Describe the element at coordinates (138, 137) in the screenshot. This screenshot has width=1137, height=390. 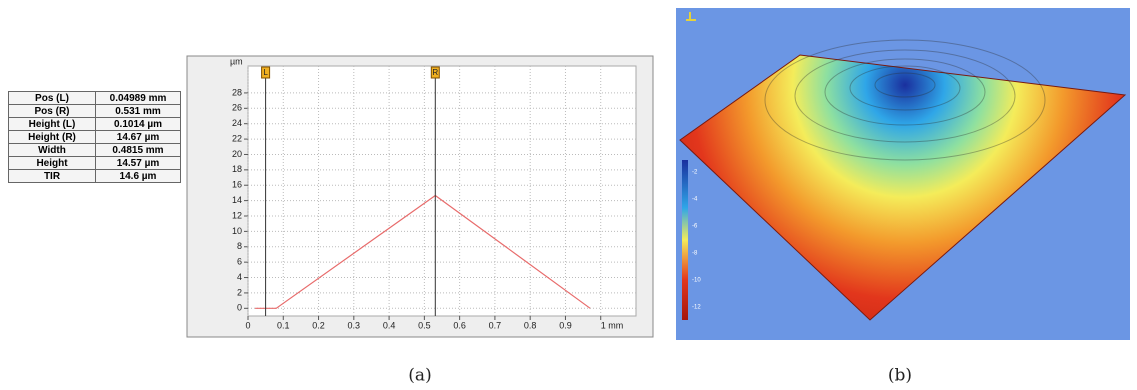
I see `value-cell: 14.67 µm` at that location.